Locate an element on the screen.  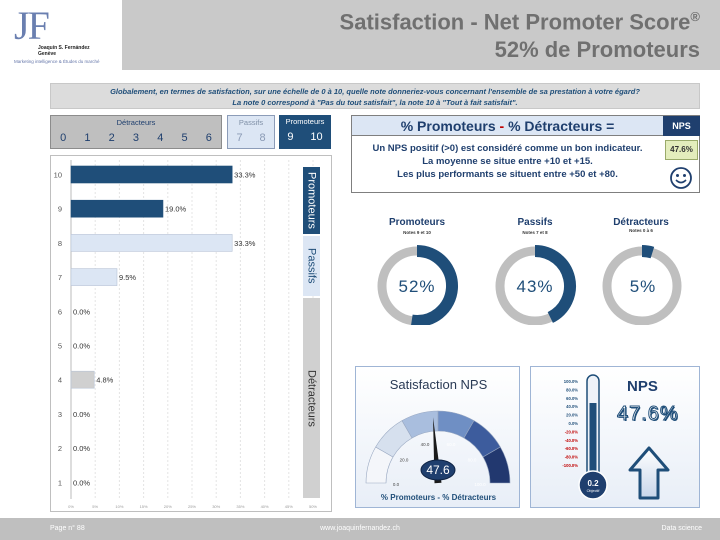
y-tick-label: 7 is located at coordinates (60, 277).